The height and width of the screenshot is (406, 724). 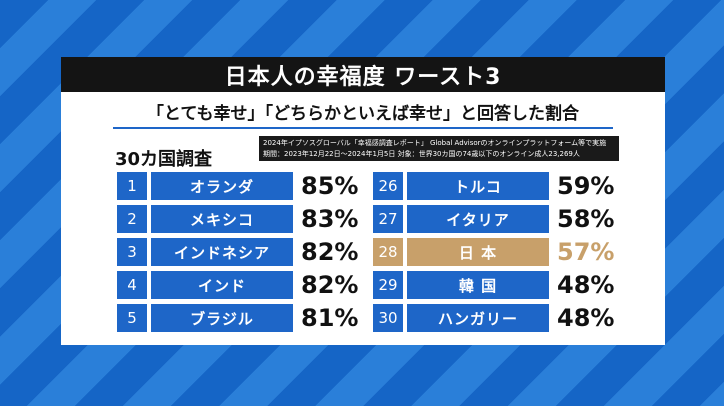 I want to click on country-name: イタリア, so click(x=478, y=219).